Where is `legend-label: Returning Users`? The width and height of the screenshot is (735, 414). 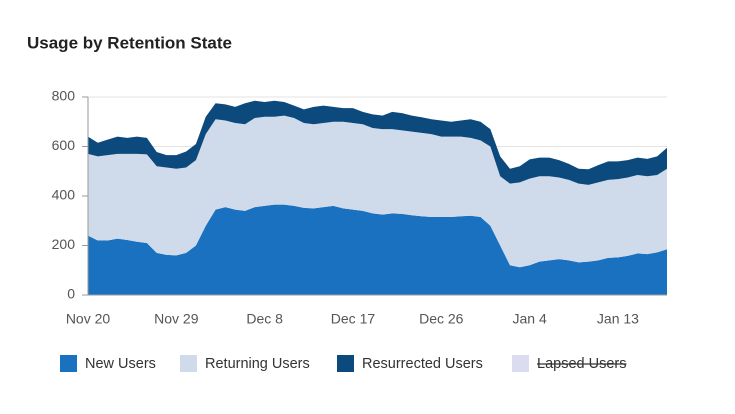
legend-label: Returning Users is located at coordinates (257, 364).